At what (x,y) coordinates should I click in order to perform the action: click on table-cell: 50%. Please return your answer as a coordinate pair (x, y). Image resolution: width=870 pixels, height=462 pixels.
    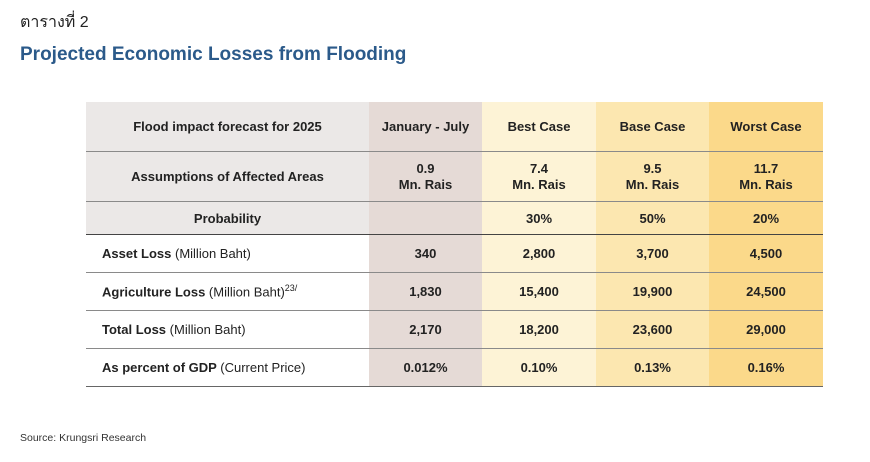
    Looking at the image, I should click on (652, 218).